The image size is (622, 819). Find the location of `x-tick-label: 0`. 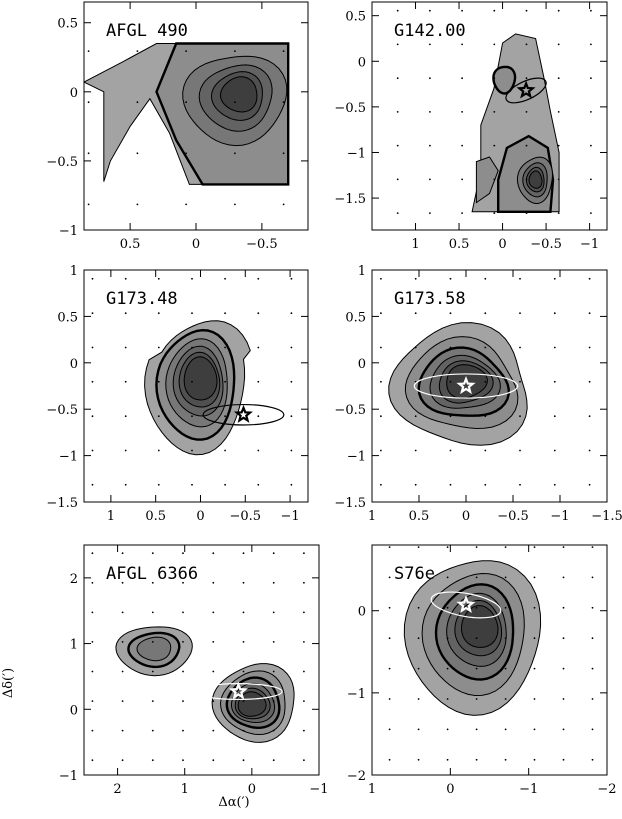

x-tick-label: 0 is located at coordinates (252, 789).